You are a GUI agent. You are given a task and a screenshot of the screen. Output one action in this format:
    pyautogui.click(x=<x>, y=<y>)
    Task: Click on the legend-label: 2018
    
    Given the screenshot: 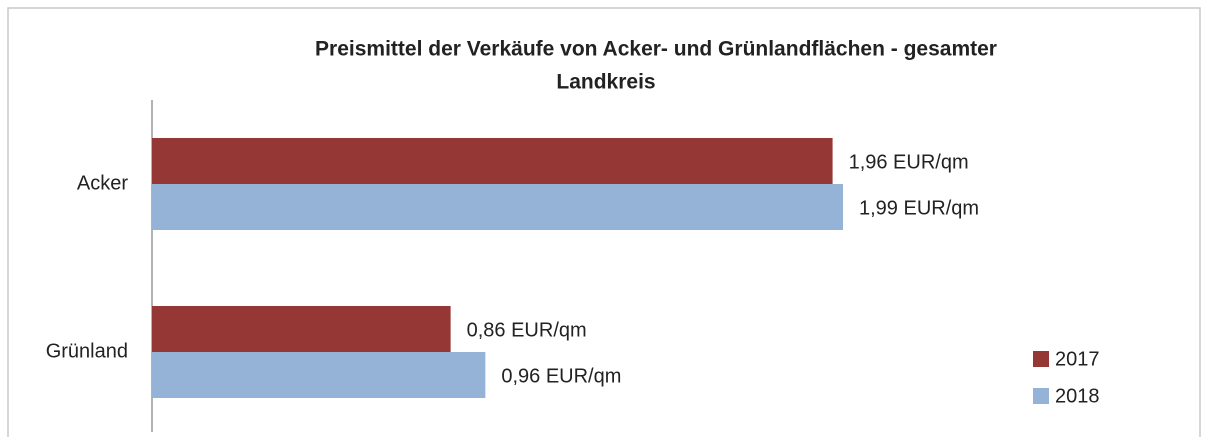 What is the action you would take?
    pyautogui.click(x=1077, y=396)
    